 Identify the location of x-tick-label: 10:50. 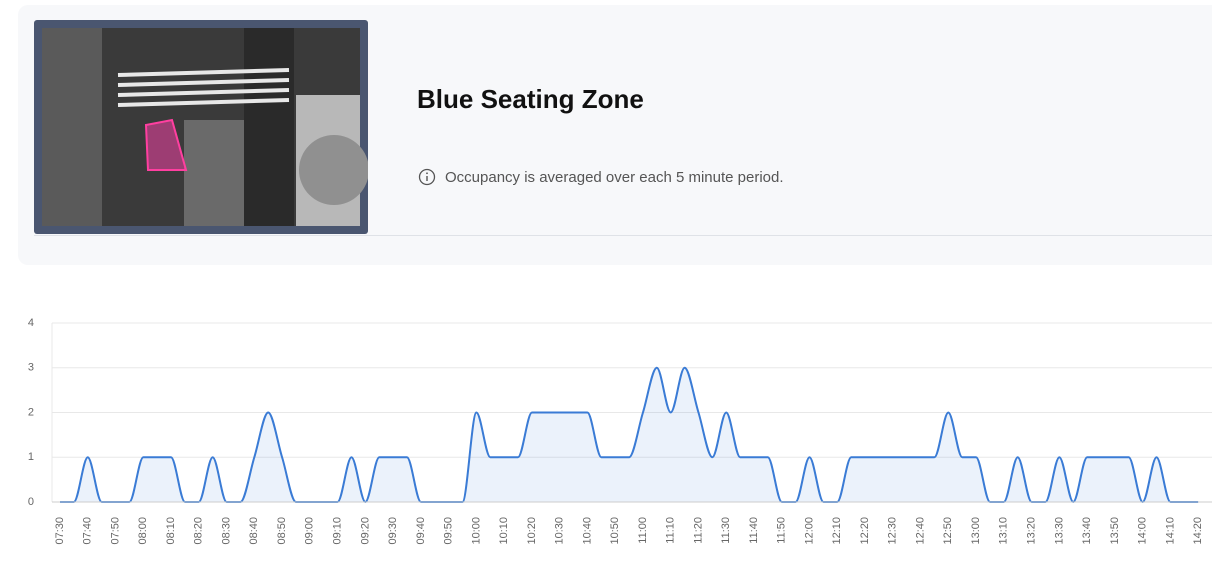
(615, 531).